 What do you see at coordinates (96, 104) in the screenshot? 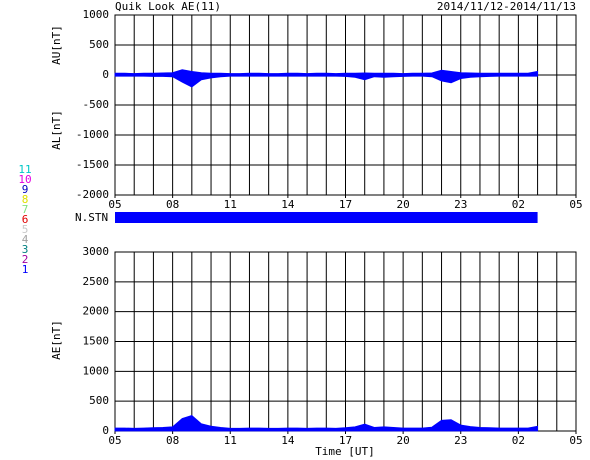
I see `y-tick-label: -500` at bounding box center [96, 104].